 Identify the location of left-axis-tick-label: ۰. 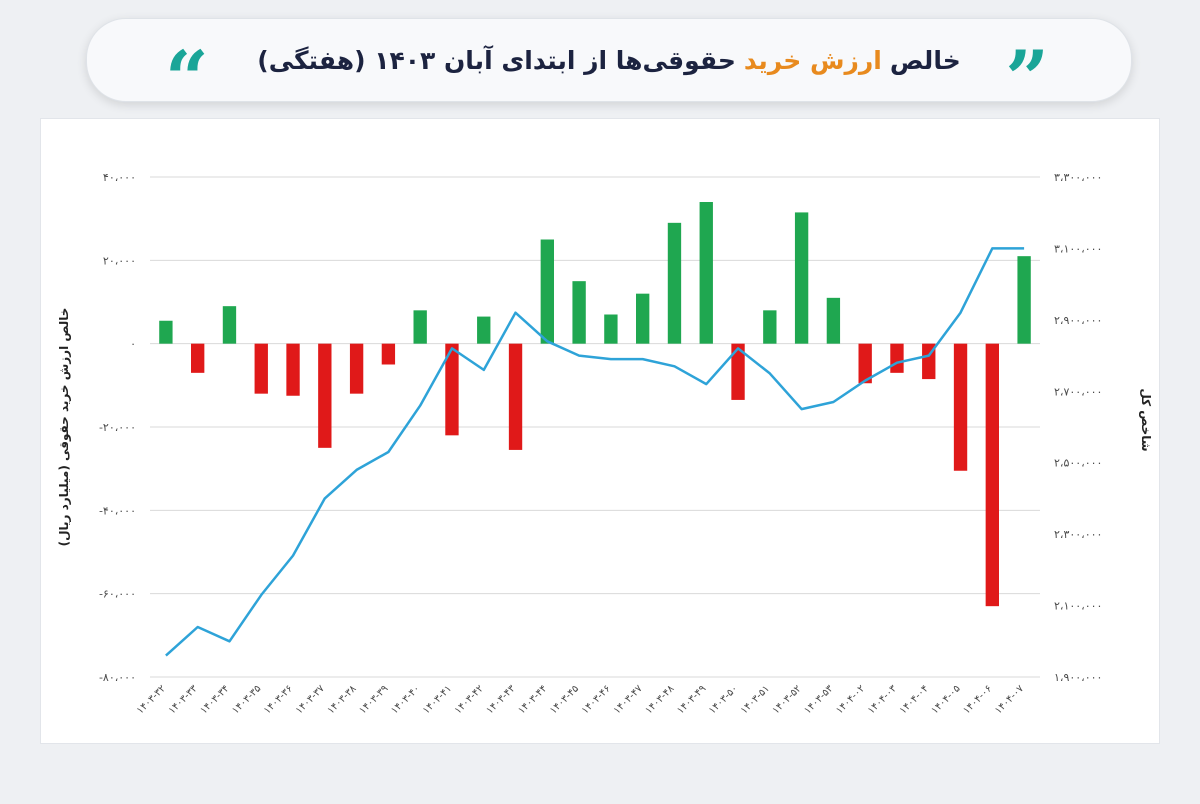
(133, 344).